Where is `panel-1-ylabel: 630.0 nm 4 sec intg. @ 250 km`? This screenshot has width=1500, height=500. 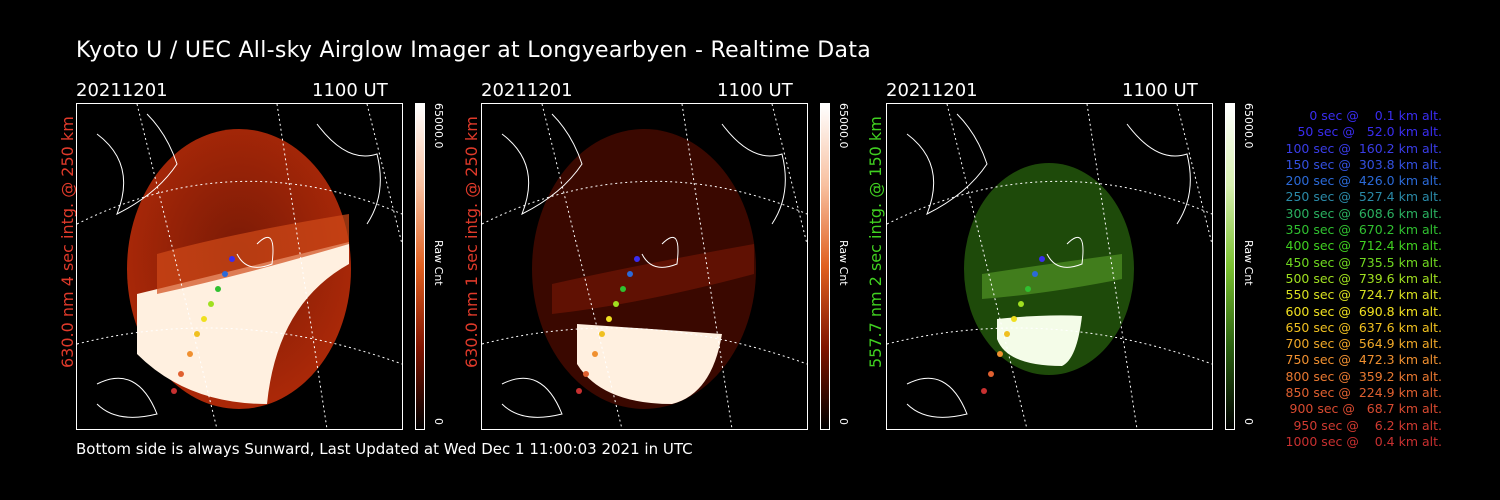
panel-1-ylabel: 630.0 nm 4 sec intg. @ 250 km is located at coordinates (67, 242).